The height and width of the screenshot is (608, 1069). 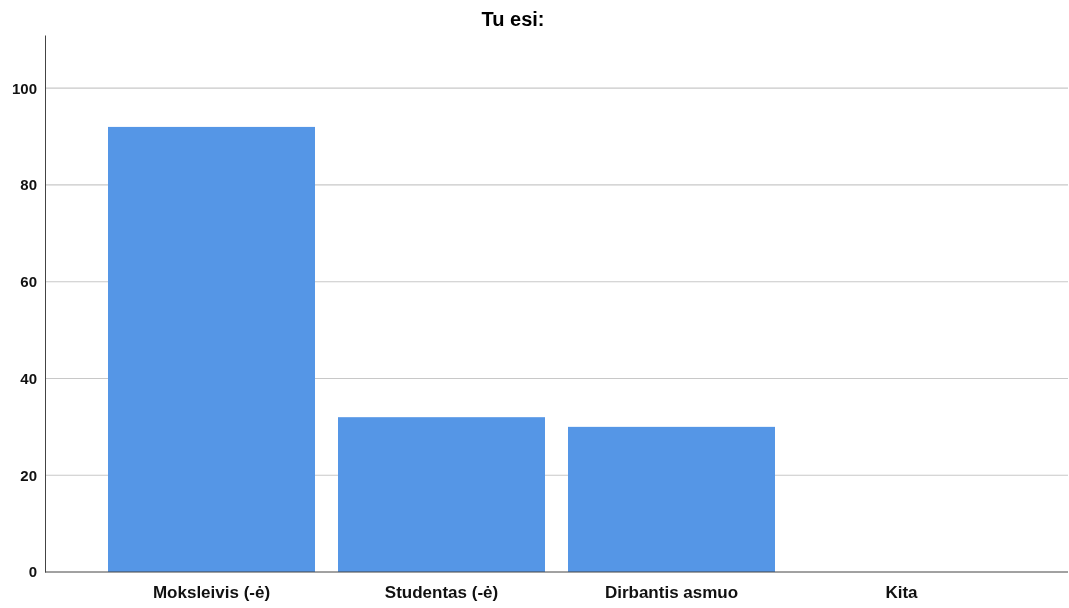 What do you see at coordinates (513, 19) in the screenshot?
I see `chart-title: Tu esi:` at bounding box center [513, 19].